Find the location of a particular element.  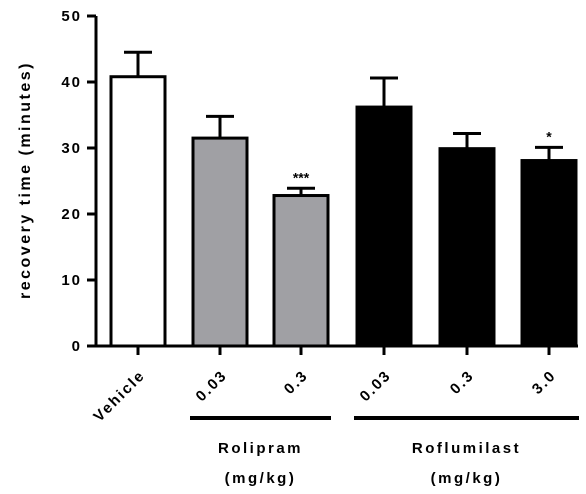

y-tick-label: 30 is located at coordinates (71, 148).